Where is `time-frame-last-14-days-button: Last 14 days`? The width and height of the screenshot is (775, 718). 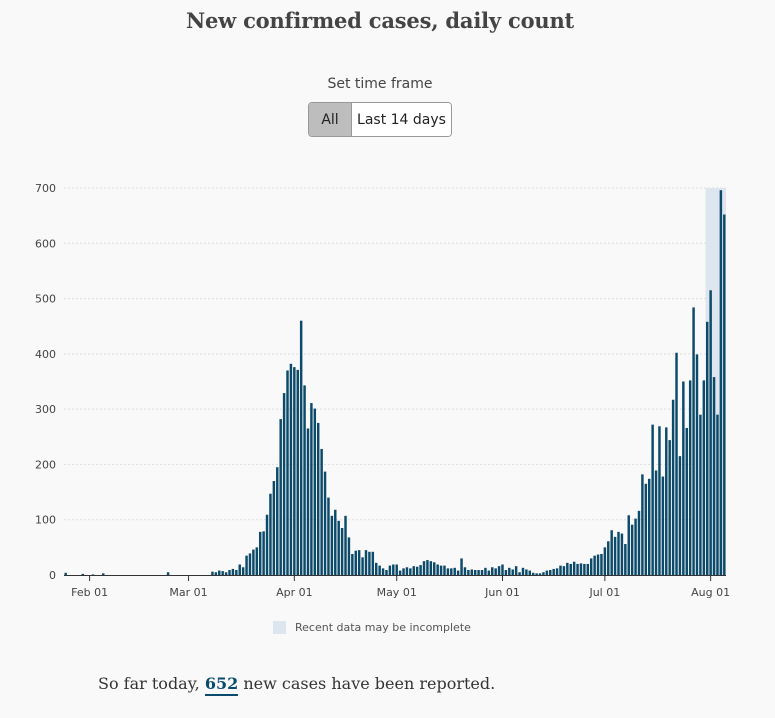 time-frame-last-14-days-button: Last 14 days is located at coordinates (401, 119).